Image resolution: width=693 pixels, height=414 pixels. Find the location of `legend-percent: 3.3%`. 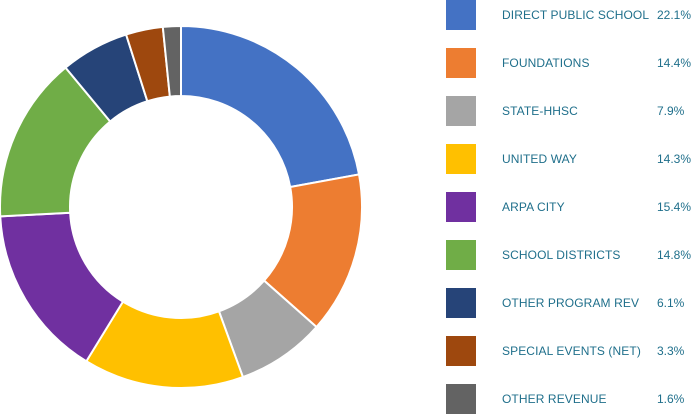

legend-percent: 3.3% is located at coordinates (671, 351).